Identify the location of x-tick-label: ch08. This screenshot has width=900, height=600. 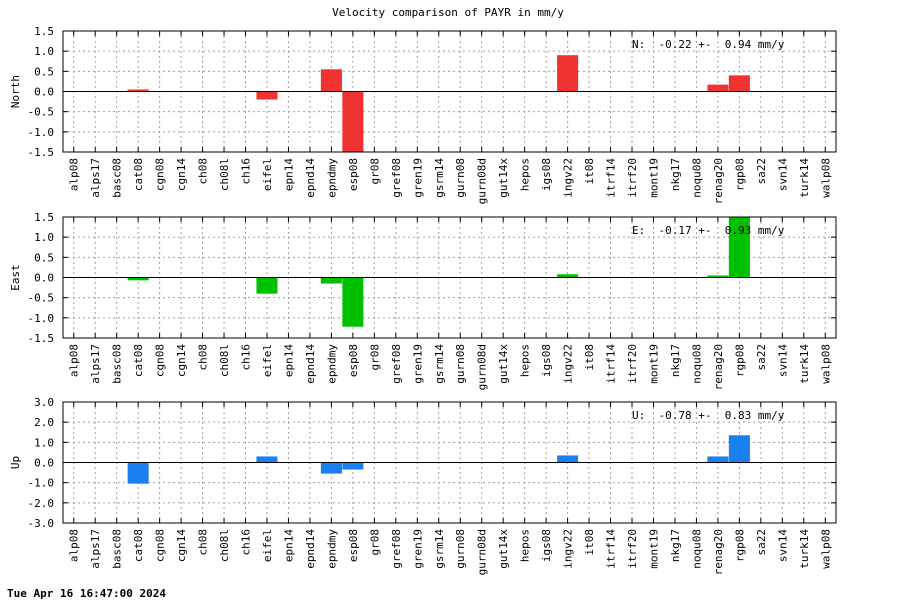
(203, 171).